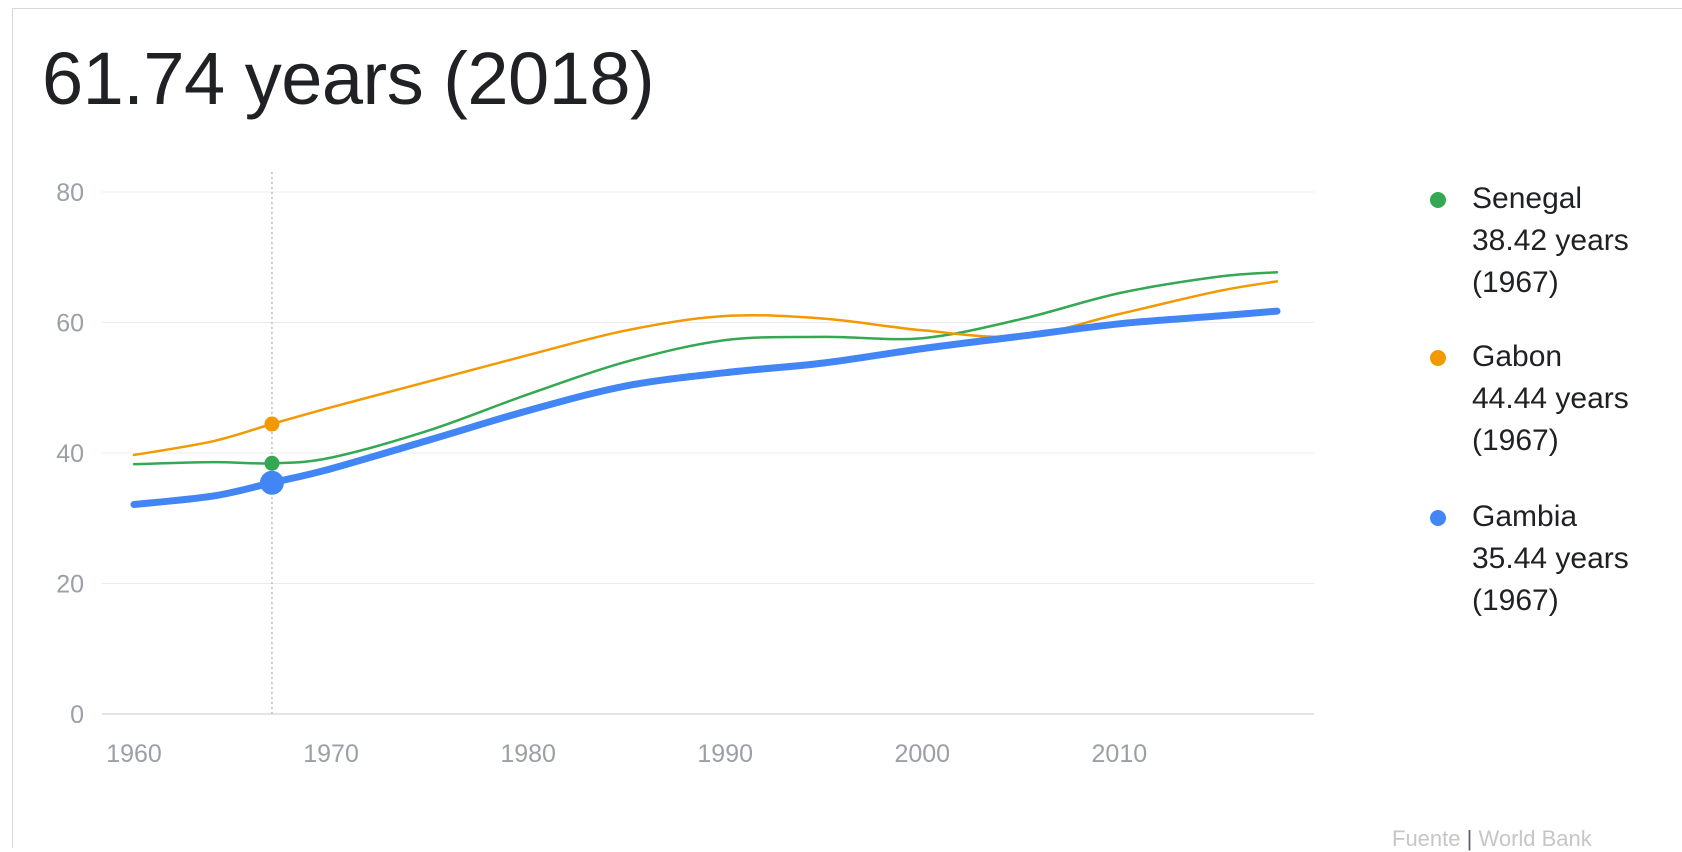  Describe the element at coordinates (1525, 516) in the screenshot. I see `legend-series-name: Gambia` at that location.